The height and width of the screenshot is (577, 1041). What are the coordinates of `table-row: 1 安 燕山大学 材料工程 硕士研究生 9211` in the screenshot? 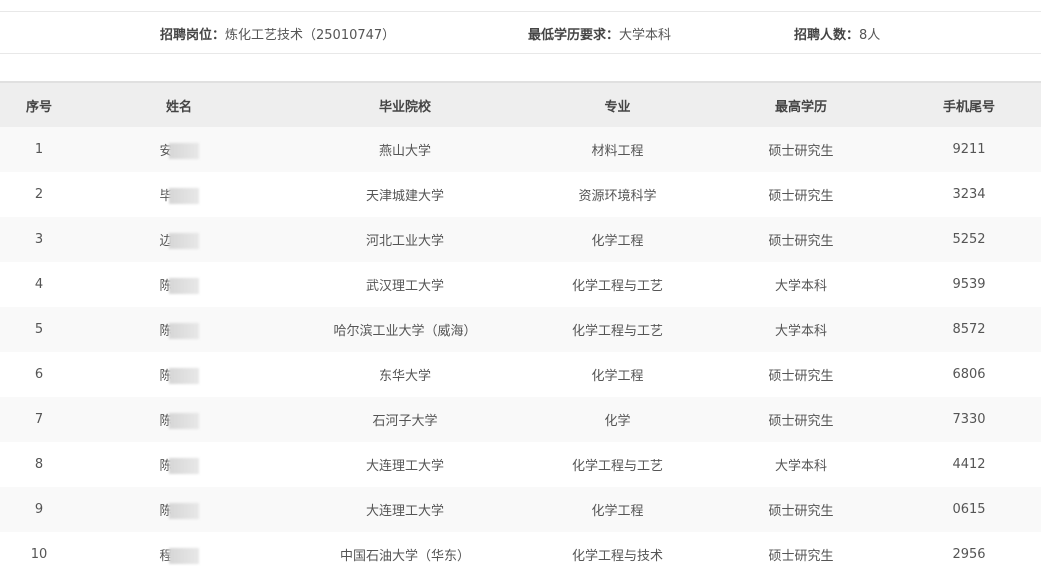 It's located at (520, 149).